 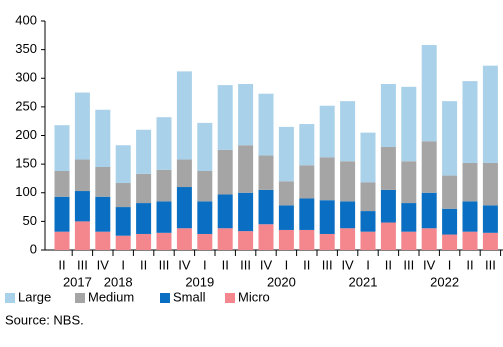 What do you see at coordinates (26, 191) in the screenshot?
I see `y-tick-label: 100` at bounding box center [26, 191].